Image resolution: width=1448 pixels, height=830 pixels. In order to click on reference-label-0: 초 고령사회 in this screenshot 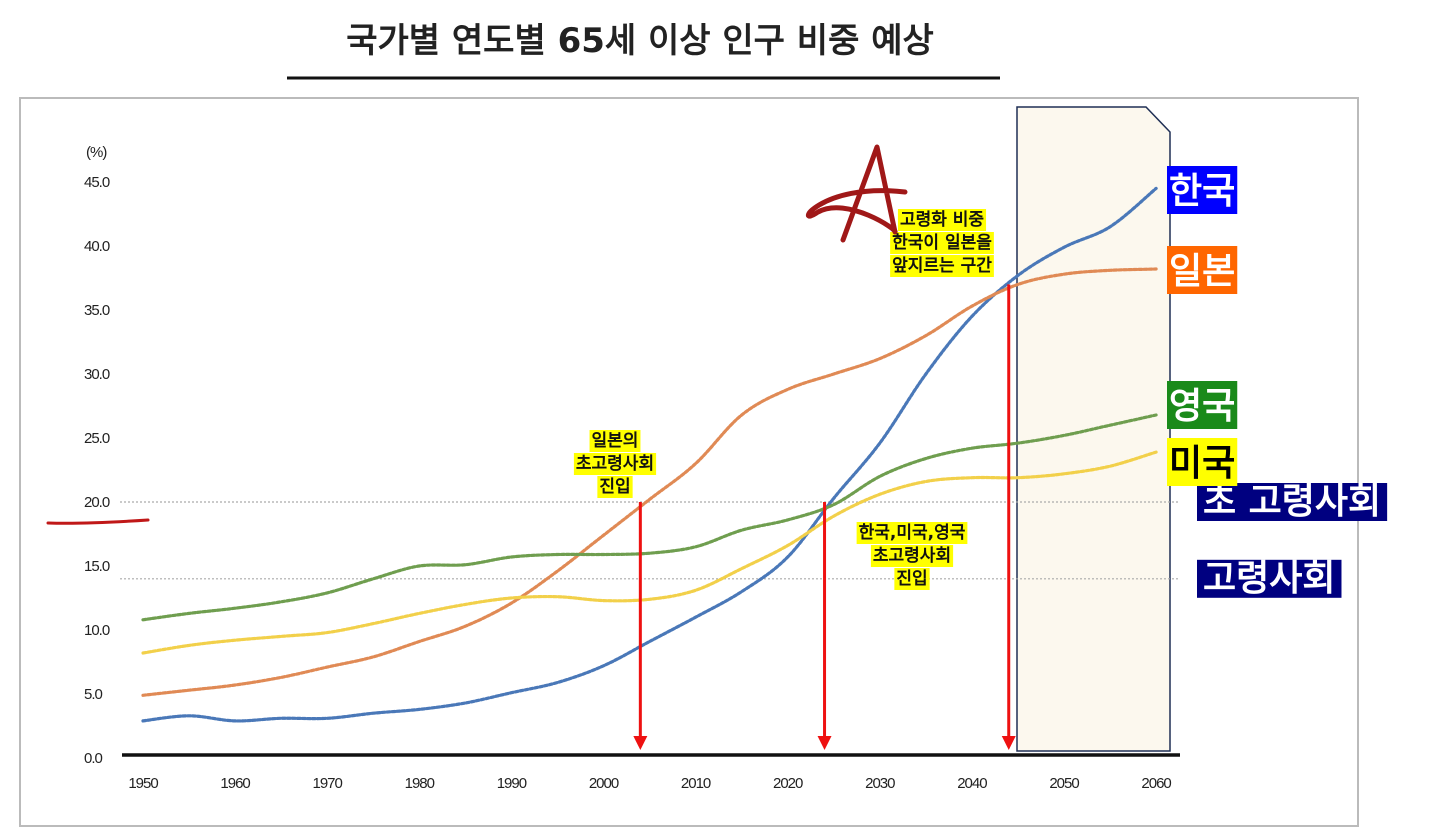, I will do `click(1292, 501)`.